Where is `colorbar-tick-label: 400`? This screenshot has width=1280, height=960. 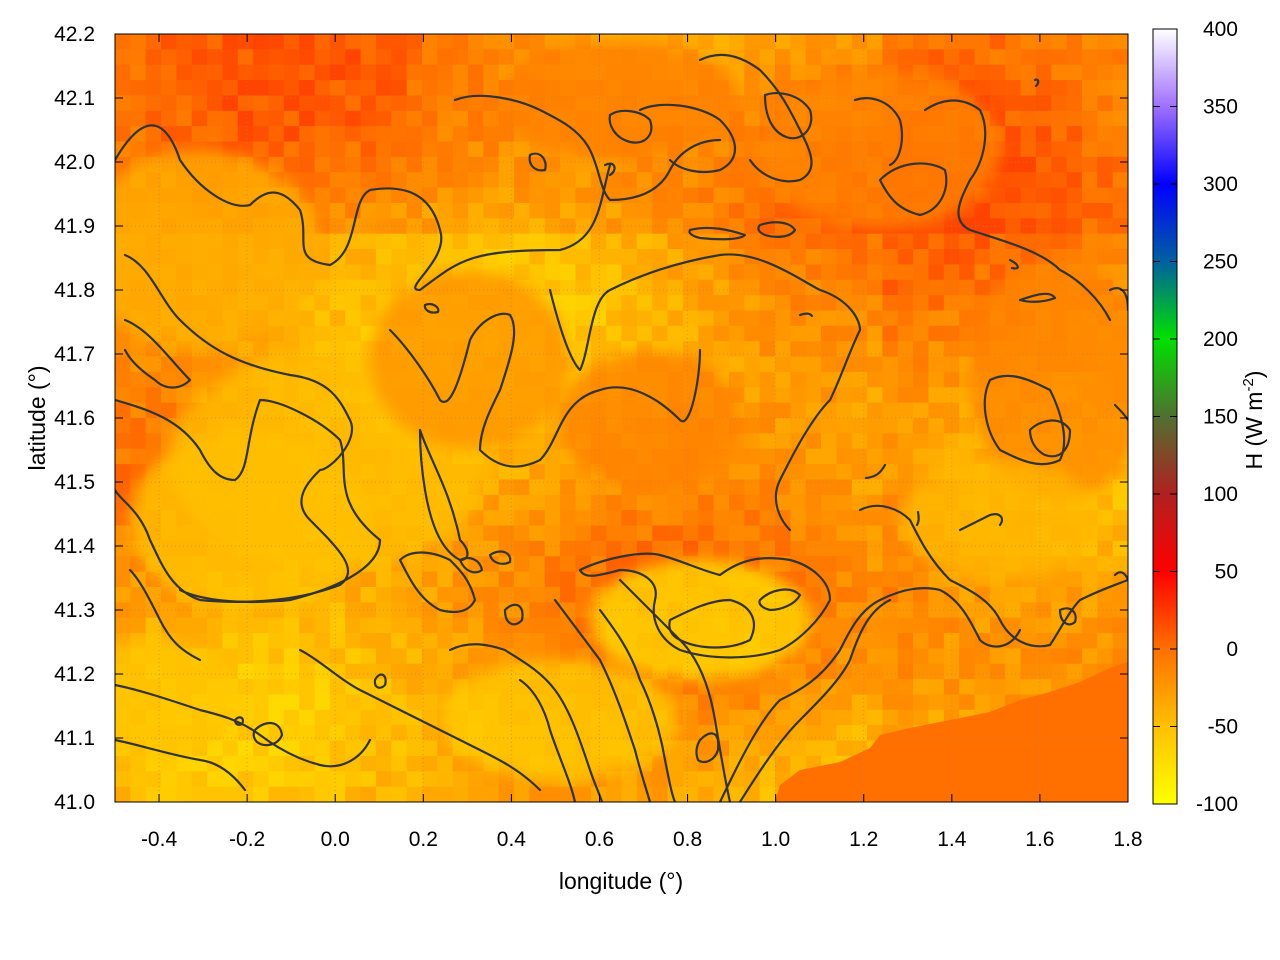 colorbar-tick-label: 400 is located at coordinates (1220, 29).